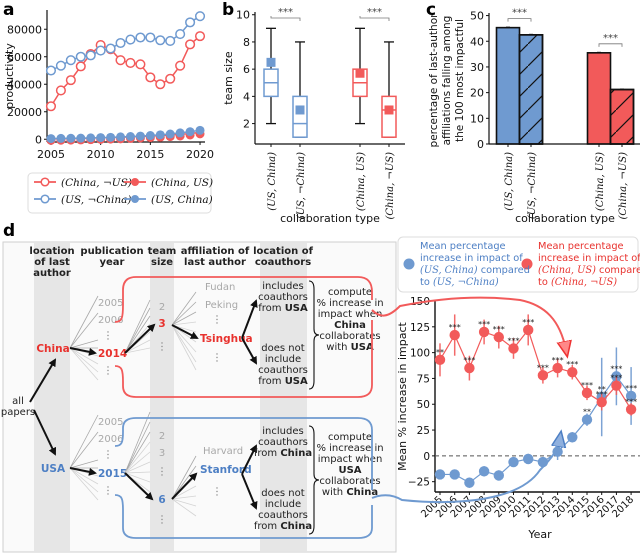 The image size is (640, 555). Describe the element at coordinates (285, 18) in the screenshot. I see `significance-bracket` at that location.